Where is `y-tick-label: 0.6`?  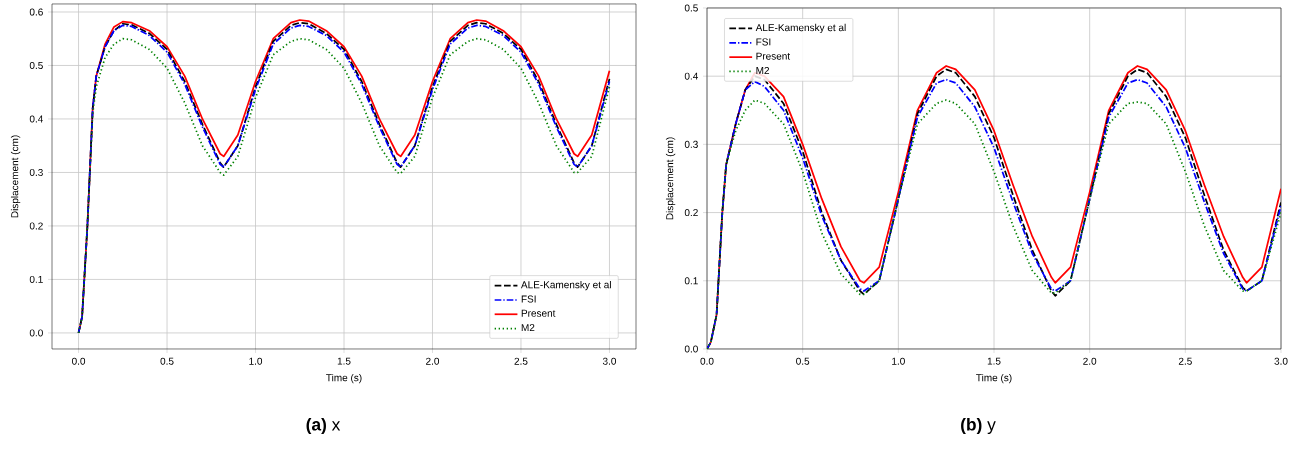 y-tick-label: 0.6 is located at coordinates (36, 12).